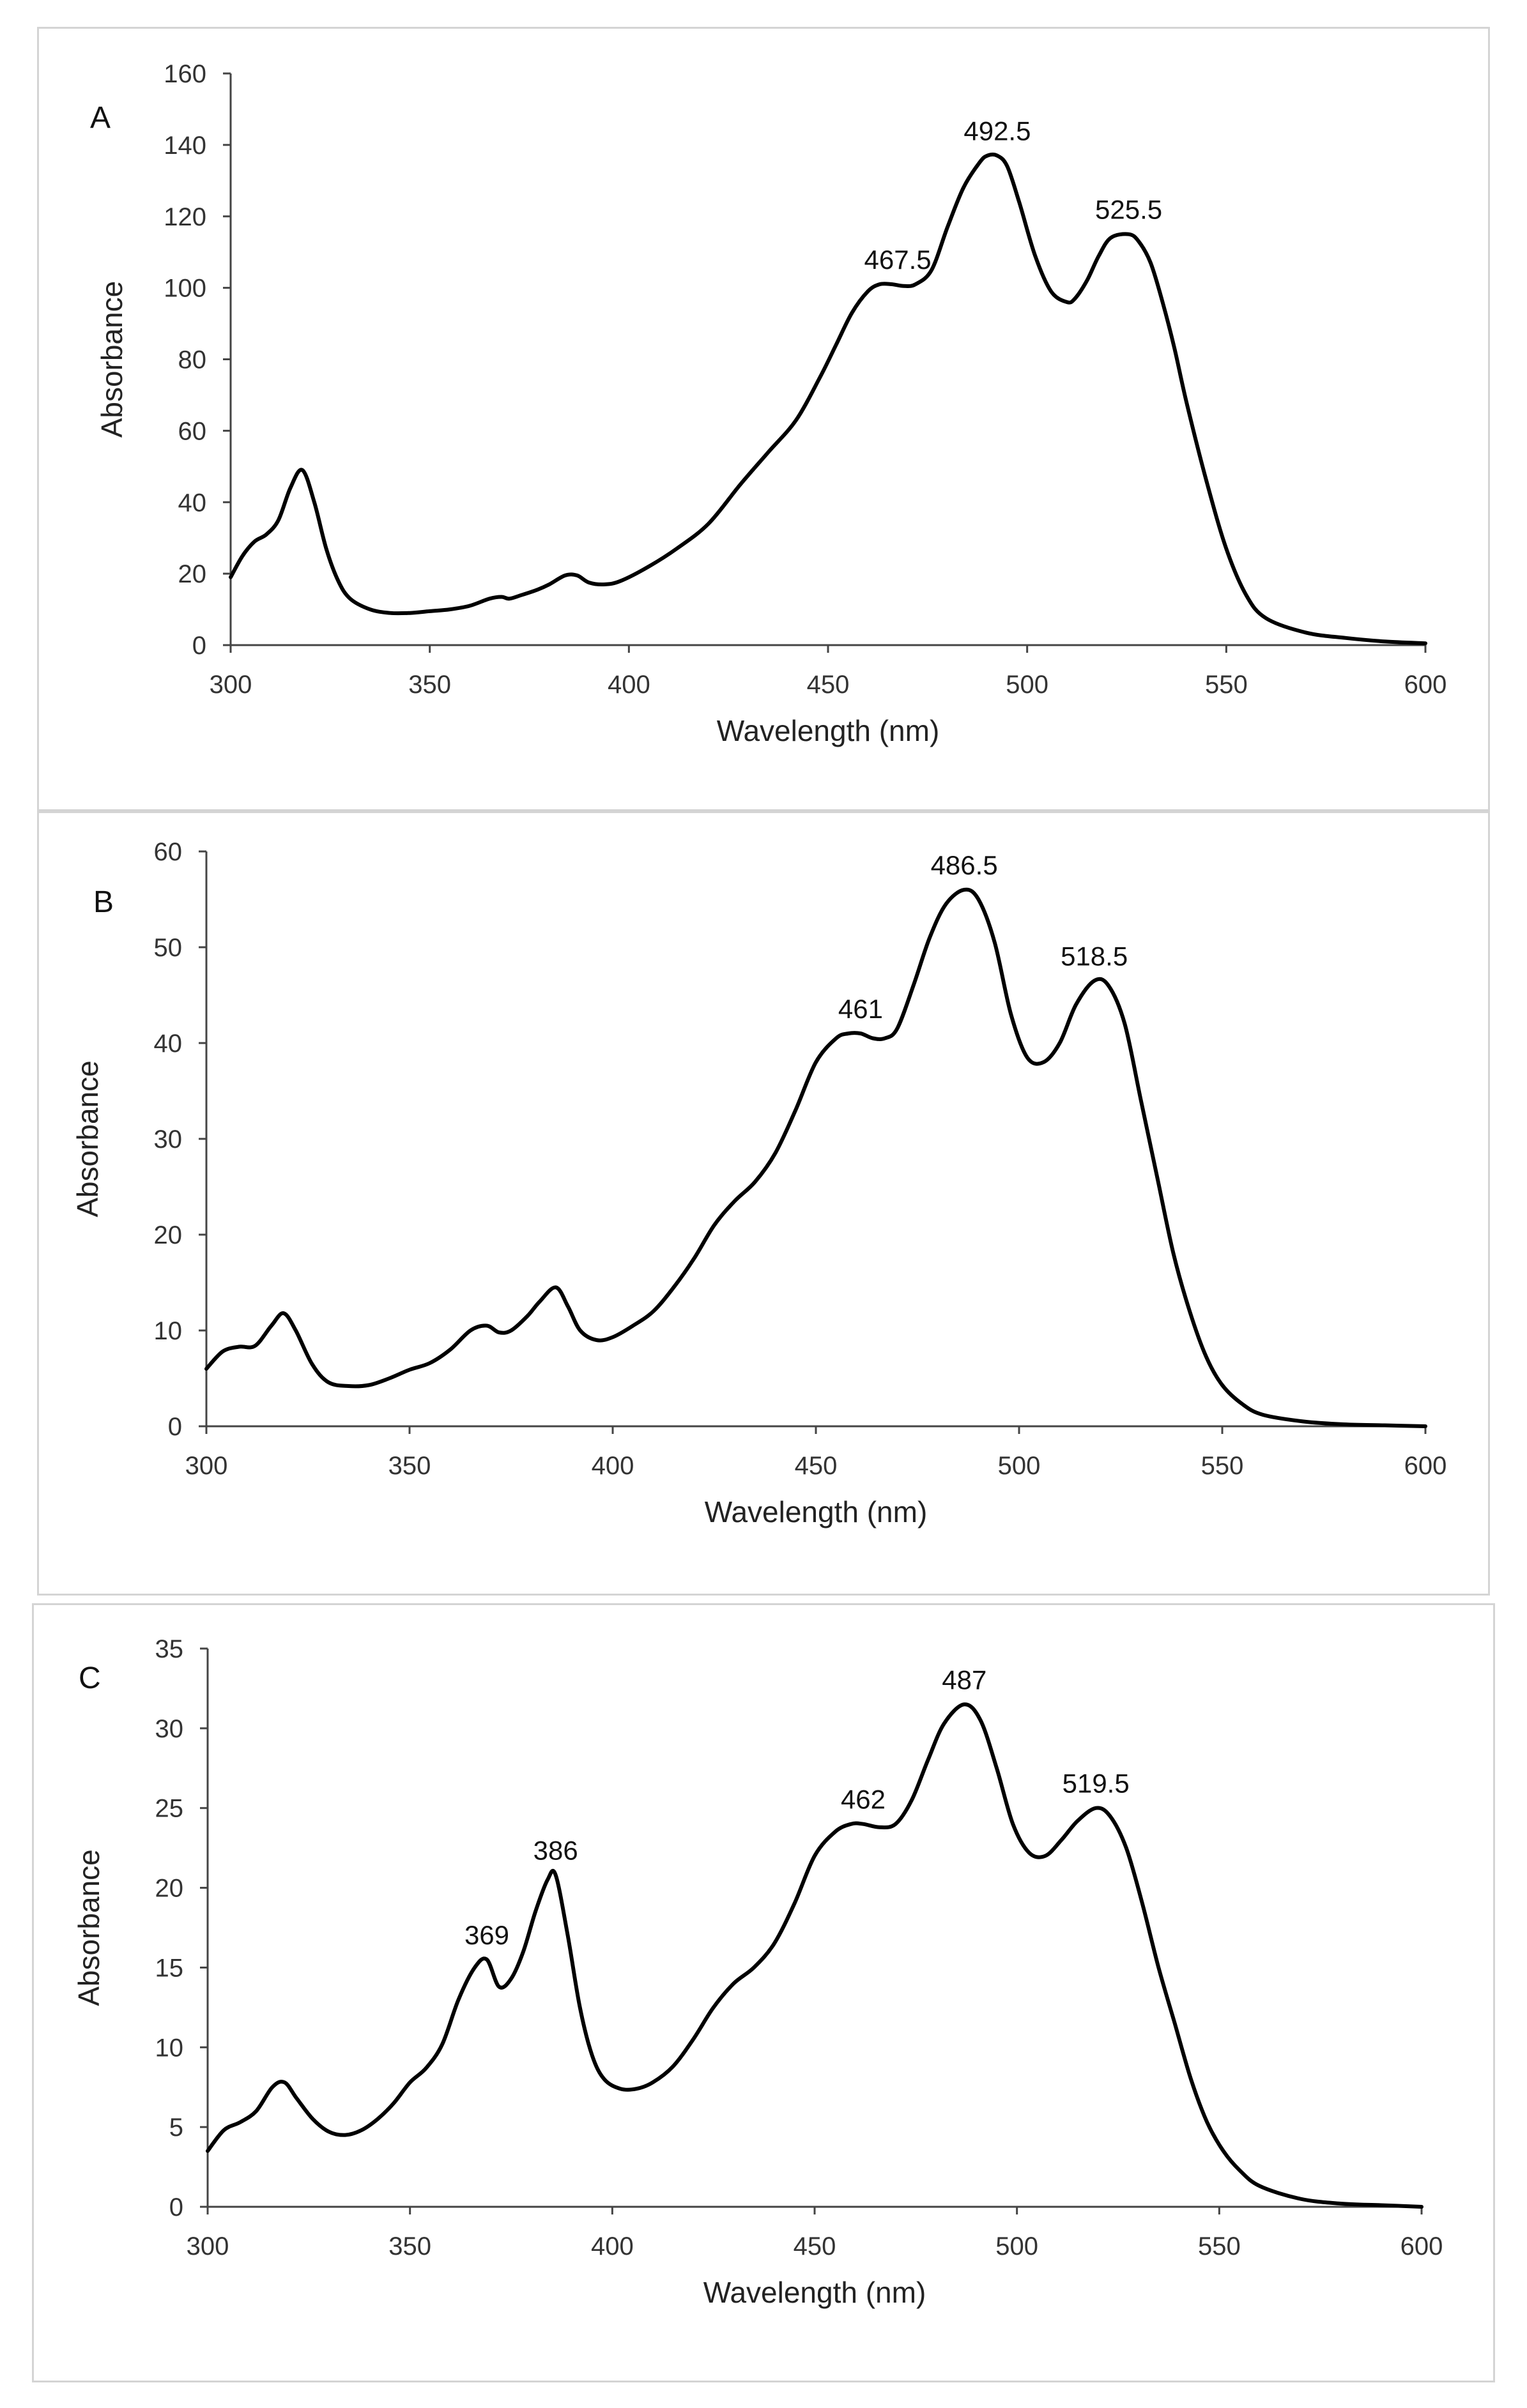 Image resolution: width=1527 pixels, height=2408 pixels. Describe the element at coordinates (103, 902) in the screenshot. I see `panel-letter: B` at that location.